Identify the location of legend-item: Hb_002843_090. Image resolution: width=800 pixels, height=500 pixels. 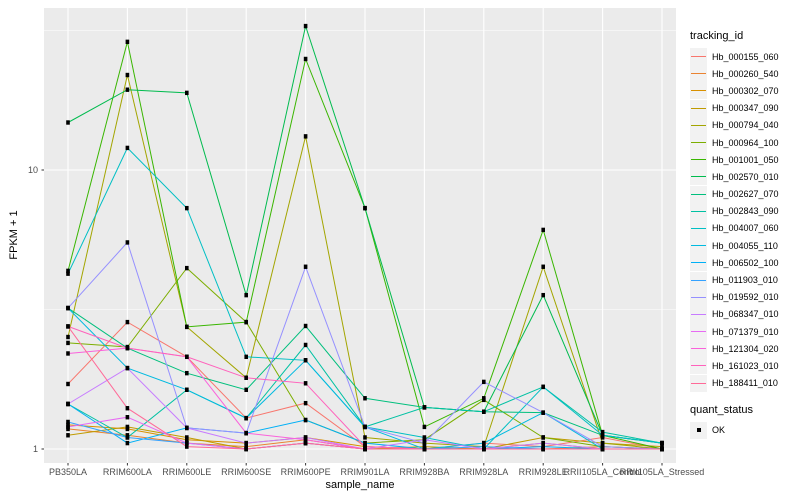
(745, 211).